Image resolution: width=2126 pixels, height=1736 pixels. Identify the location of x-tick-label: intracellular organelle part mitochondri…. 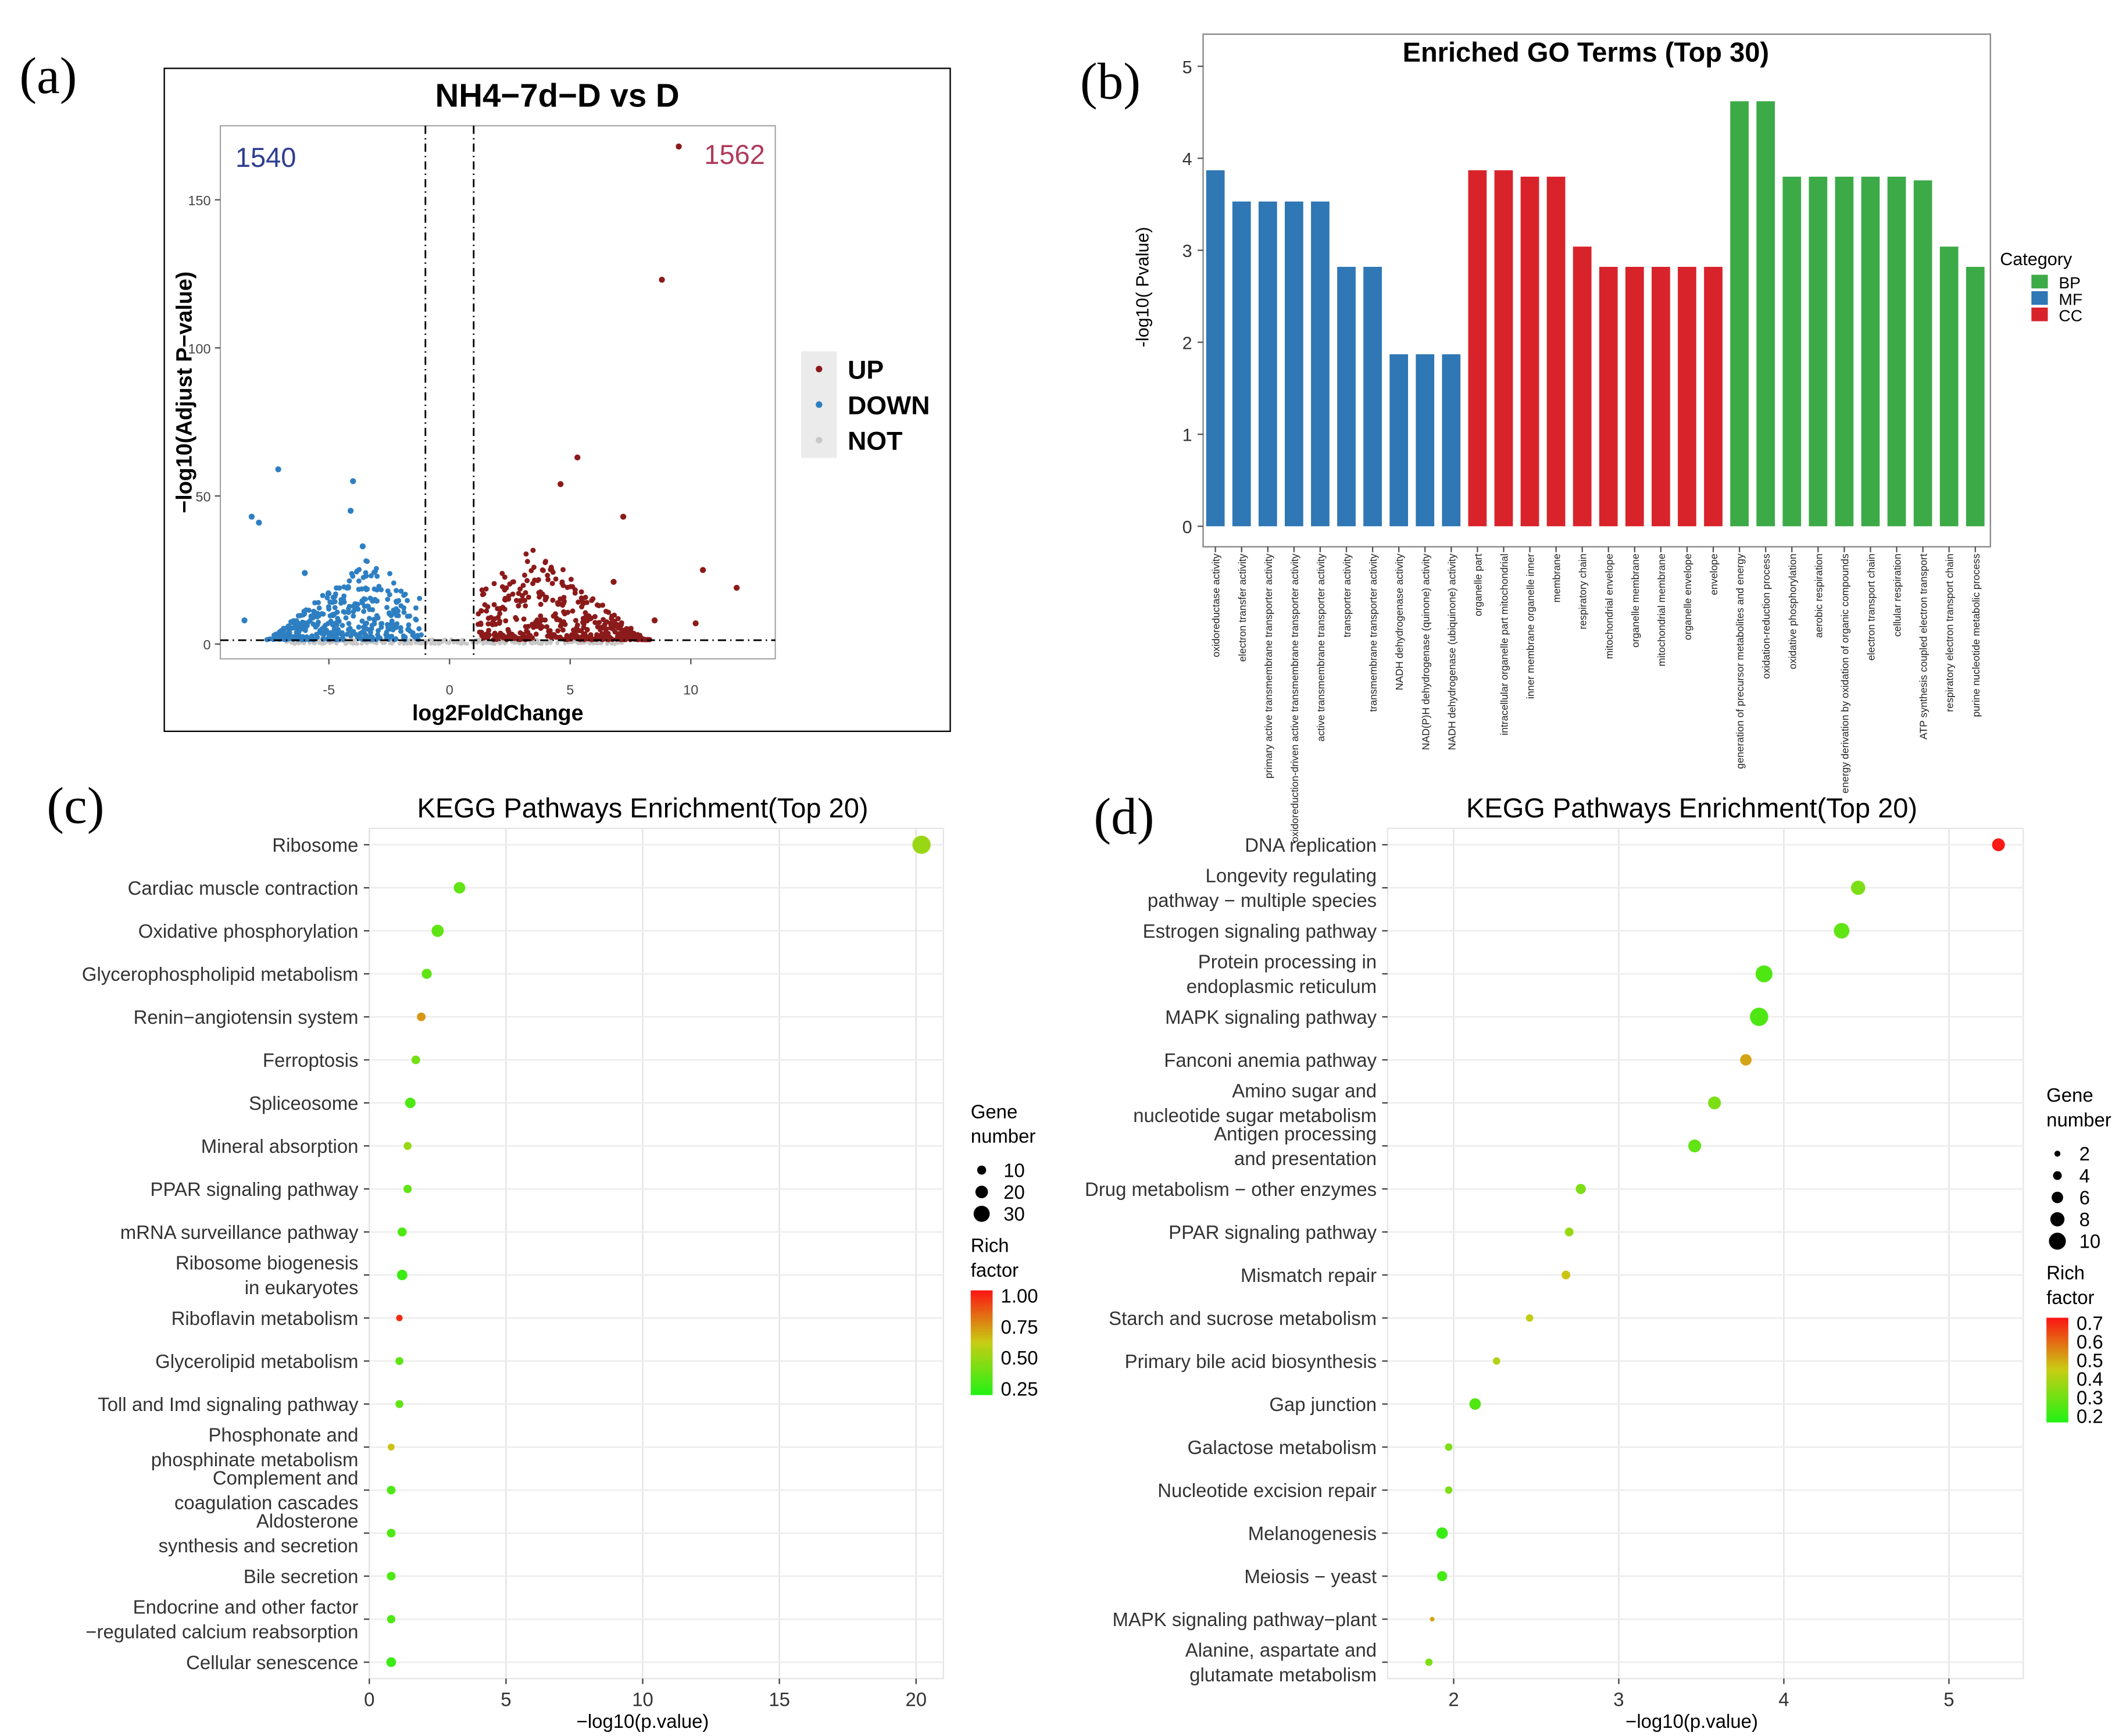
(1504, 644).